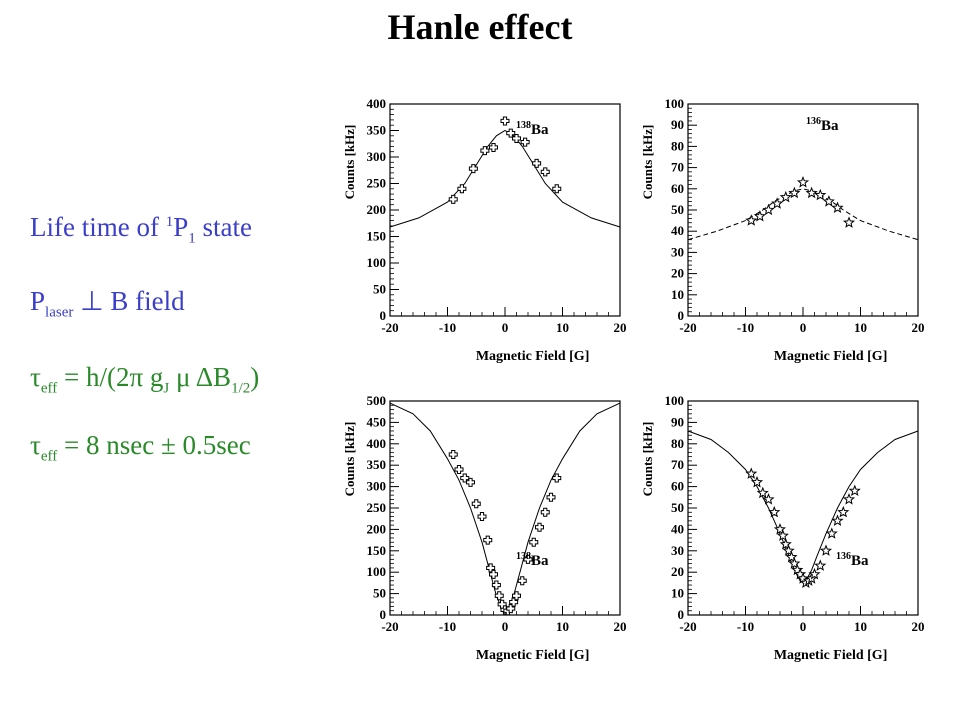 This screenshot has width=960, height=720. Describe the element at coordinates (377, 507) in the screenshot. I see `y-tick-label: 250` at that location.